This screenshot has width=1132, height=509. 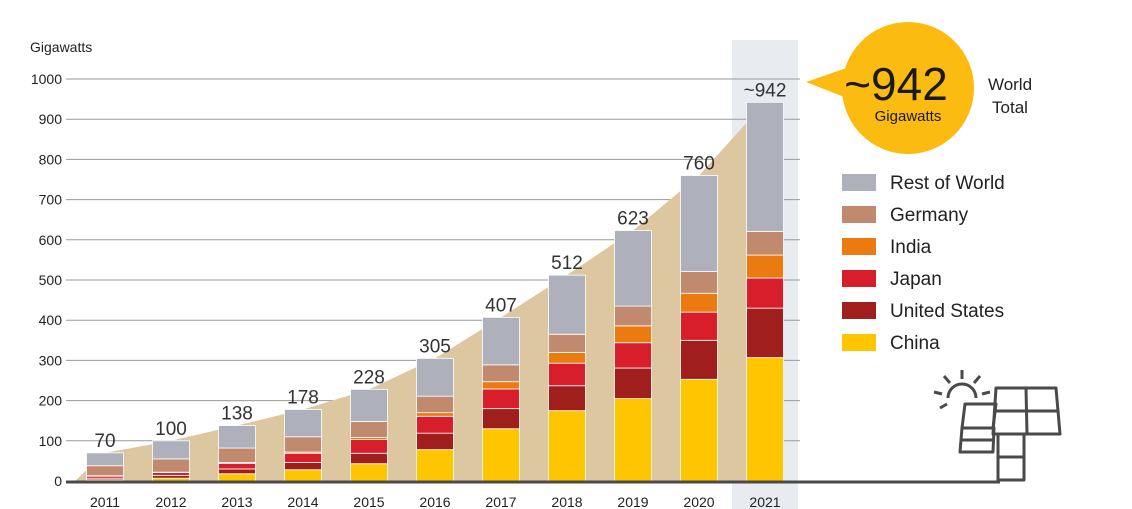 What do you see at coordinates (908, 116) in the screenshot?
I see `badge-unit: Gigawatts` at bounding box center [908, 116].